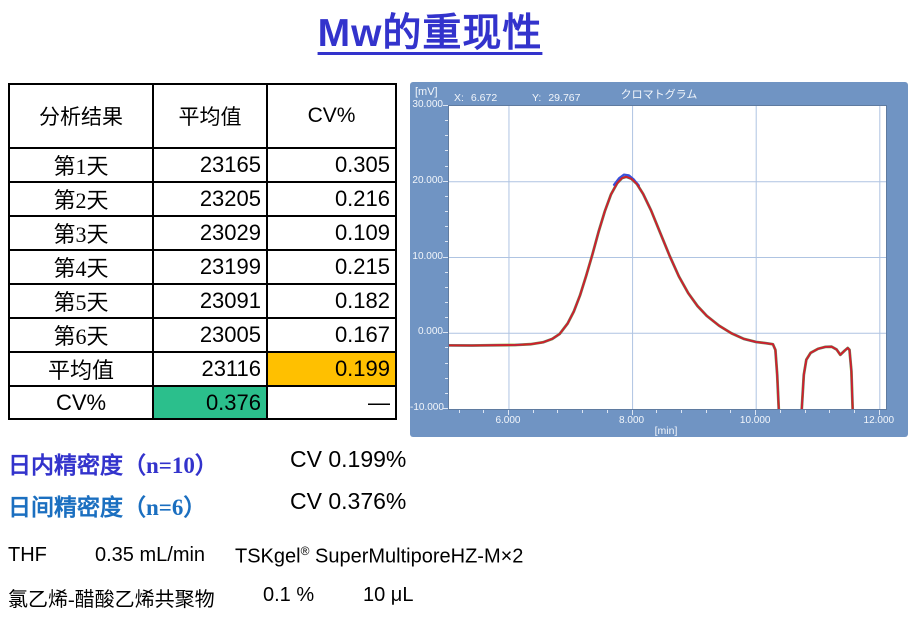 Image resolution: width=911 pixels, height=621 pixels. What do you see at coordinates (113, 465) in the screenshot?
I see `intraday-precision-label: 日内精密度（n=10）` at bounding box center [113, 465].